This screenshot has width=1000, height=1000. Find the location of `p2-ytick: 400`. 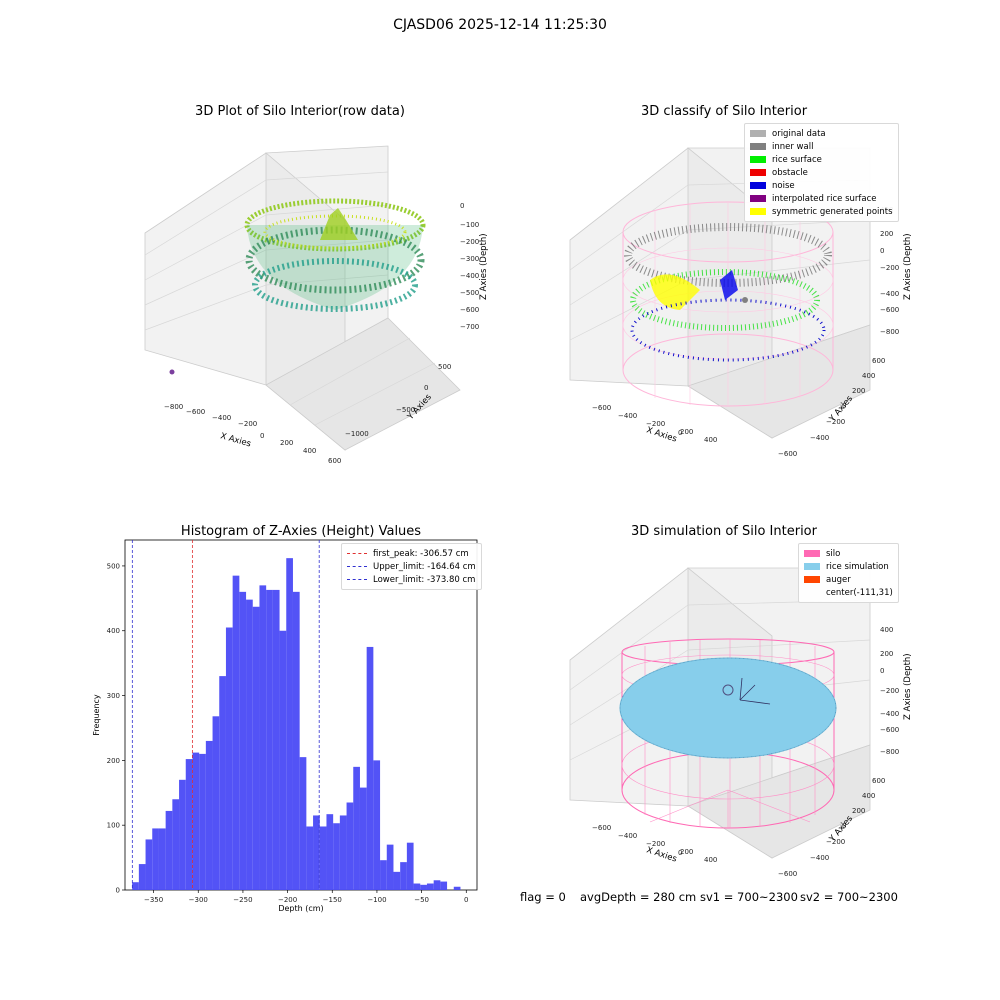

p2-ytick: 400 is located at coordinates (868, 376).